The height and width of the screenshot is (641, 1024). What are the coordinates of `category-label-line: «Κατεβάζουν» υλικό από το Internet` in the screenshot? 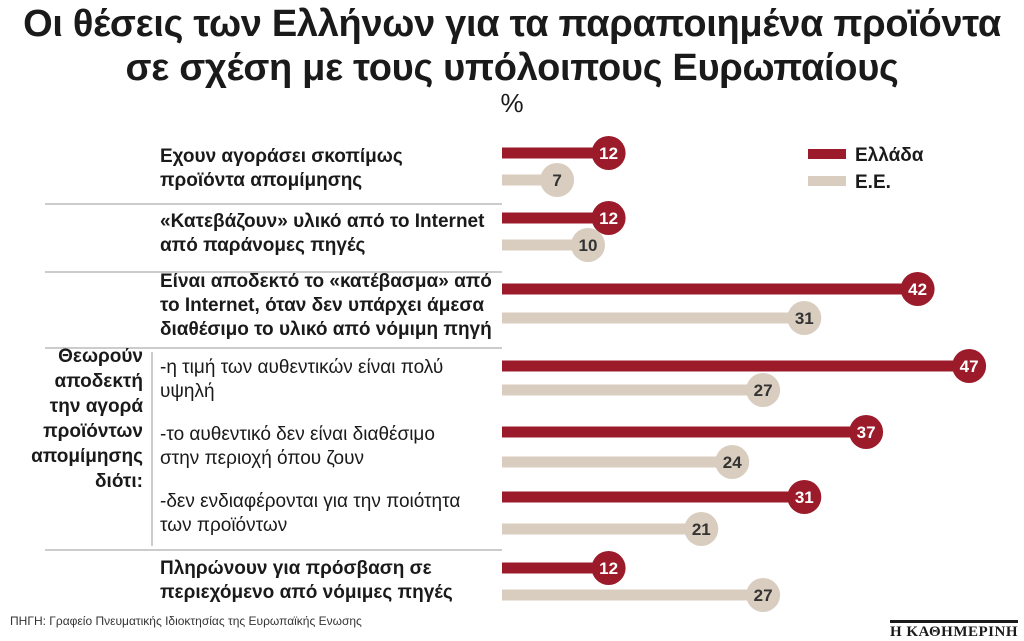 It's located at (322, 221).